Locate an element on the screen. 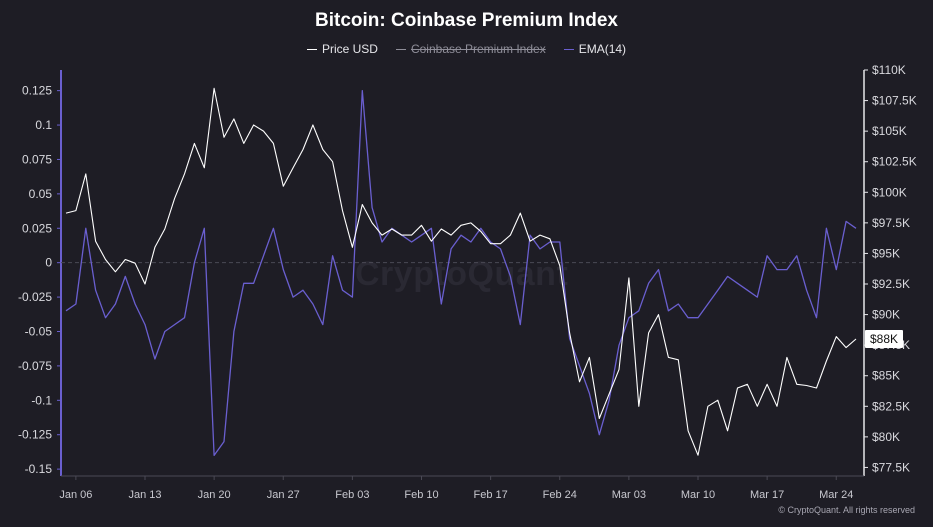 This screenshot has width=933, height=527. price-tag-label: $88K is located at coordinates (884, 339).